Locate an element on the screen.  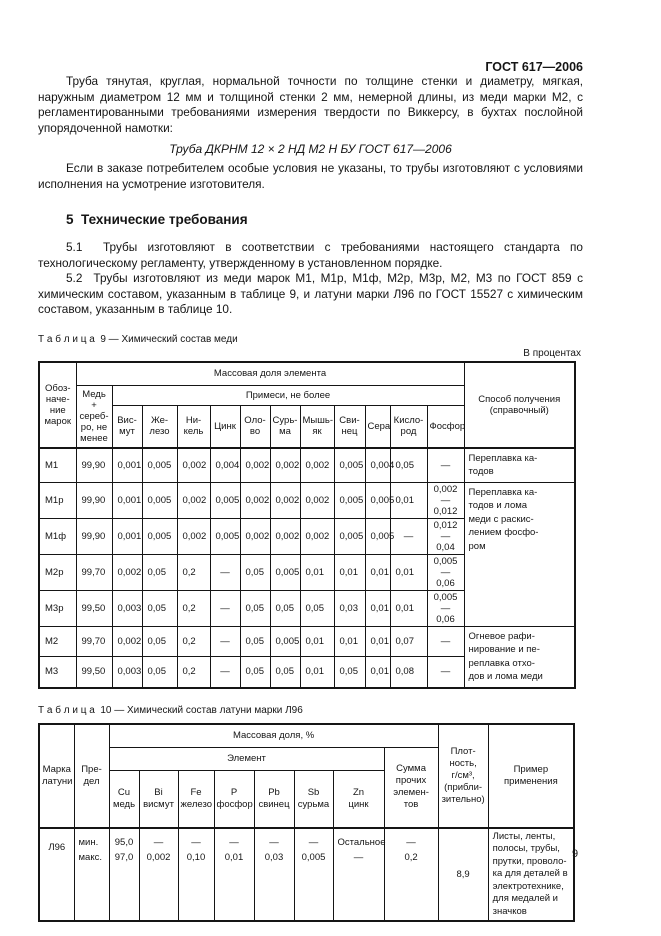
t10-cell: — 0,01 is located at coordinates (234, 874).